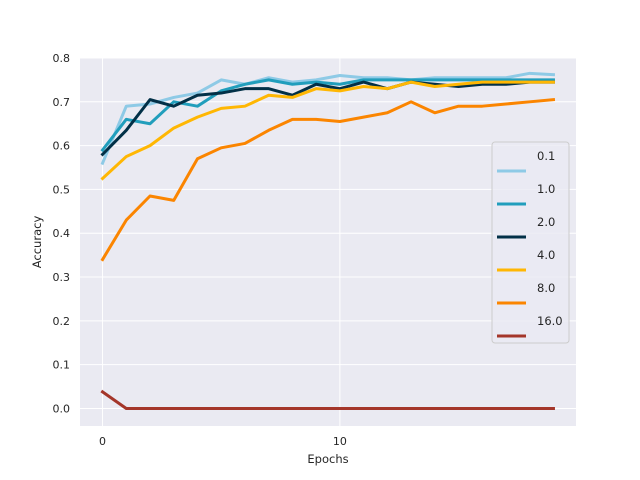 This screenshot has height=480, width=640. Describe the element at coordinates (546, 288) in the screenshot. I see `legend-label: 8.0` at that location.